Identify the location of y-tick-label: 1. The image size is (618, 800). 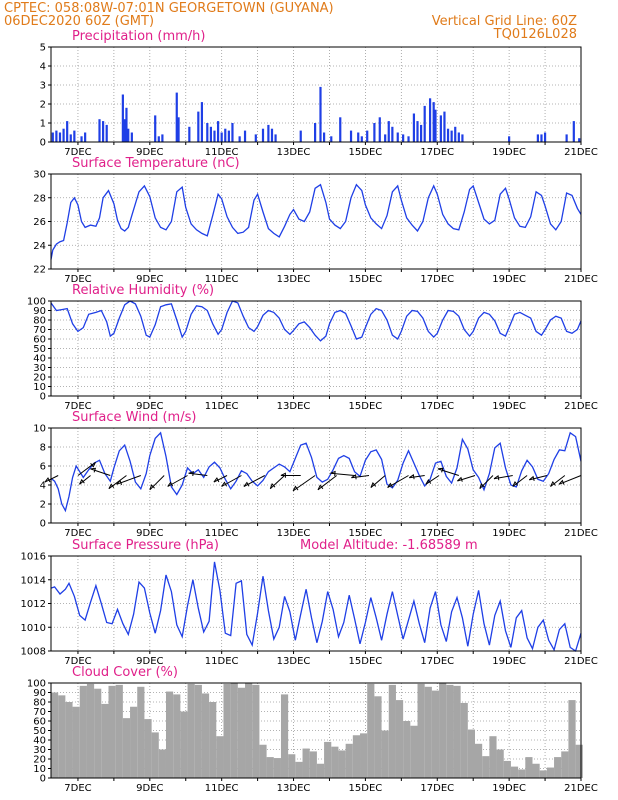
(43, 124).